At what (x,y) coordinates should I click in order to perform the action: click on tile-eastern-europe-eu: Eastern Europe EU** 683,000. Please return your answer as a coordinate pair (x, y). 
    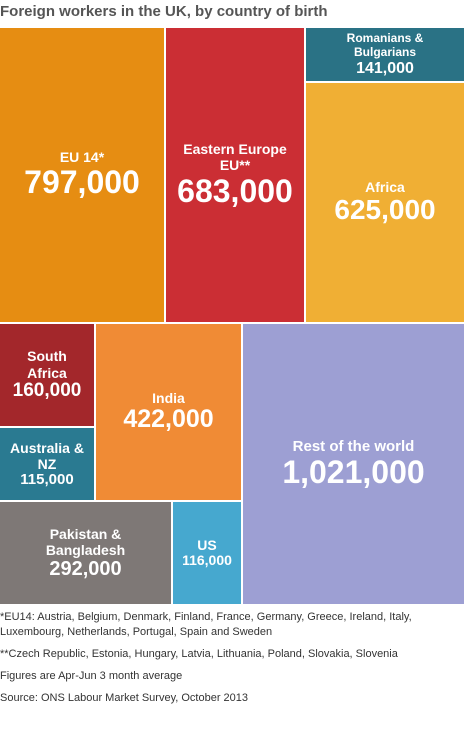
    Looking at the image, I should click on (235, 175).